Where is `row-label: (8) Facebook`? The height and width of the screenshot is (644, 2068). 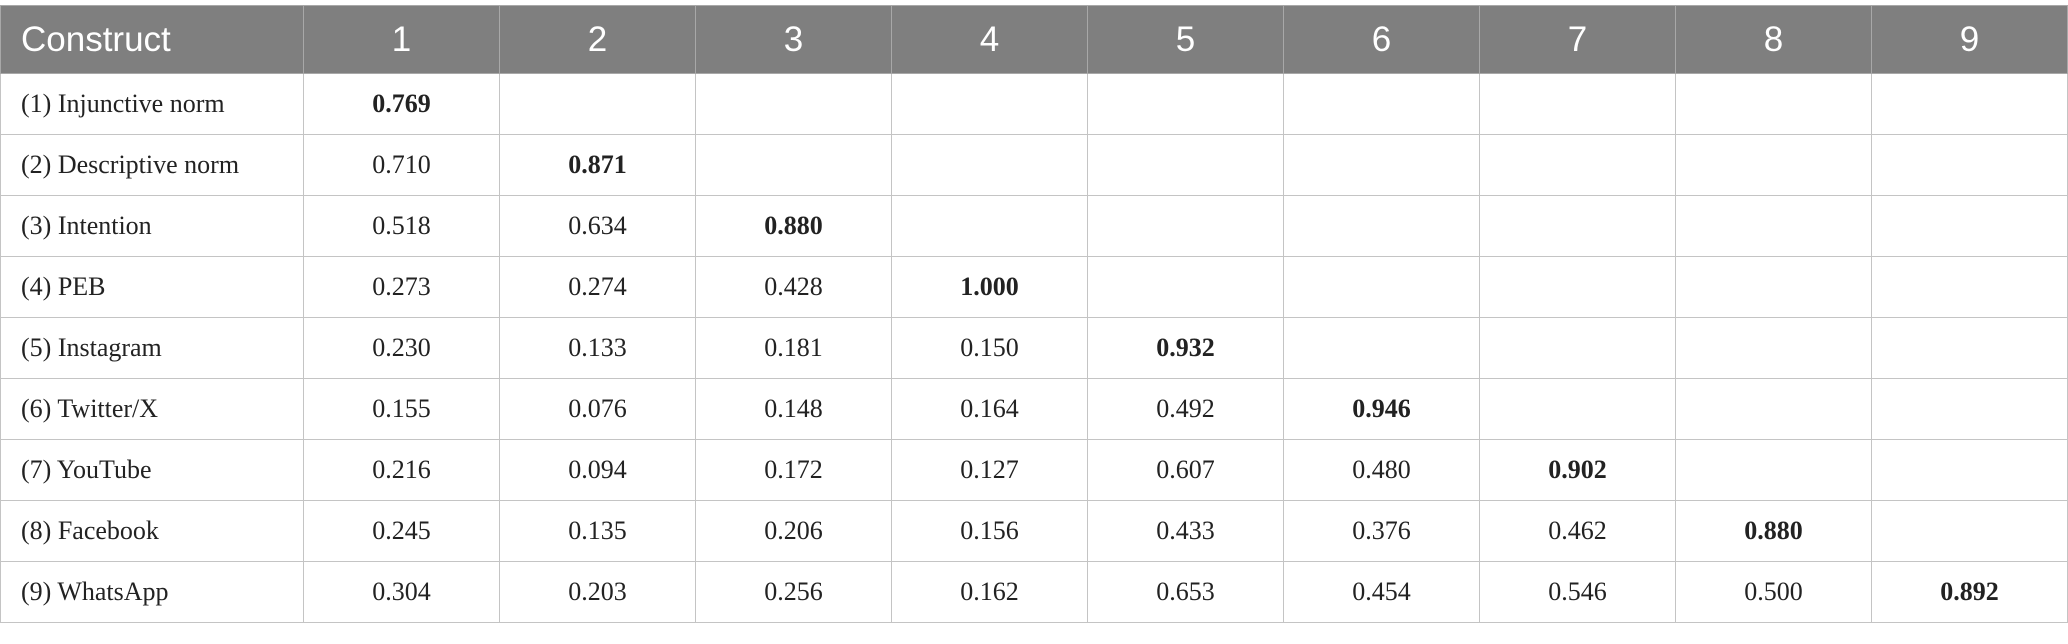
row-label: (8) Facebook is located at coordinates (152, 531).